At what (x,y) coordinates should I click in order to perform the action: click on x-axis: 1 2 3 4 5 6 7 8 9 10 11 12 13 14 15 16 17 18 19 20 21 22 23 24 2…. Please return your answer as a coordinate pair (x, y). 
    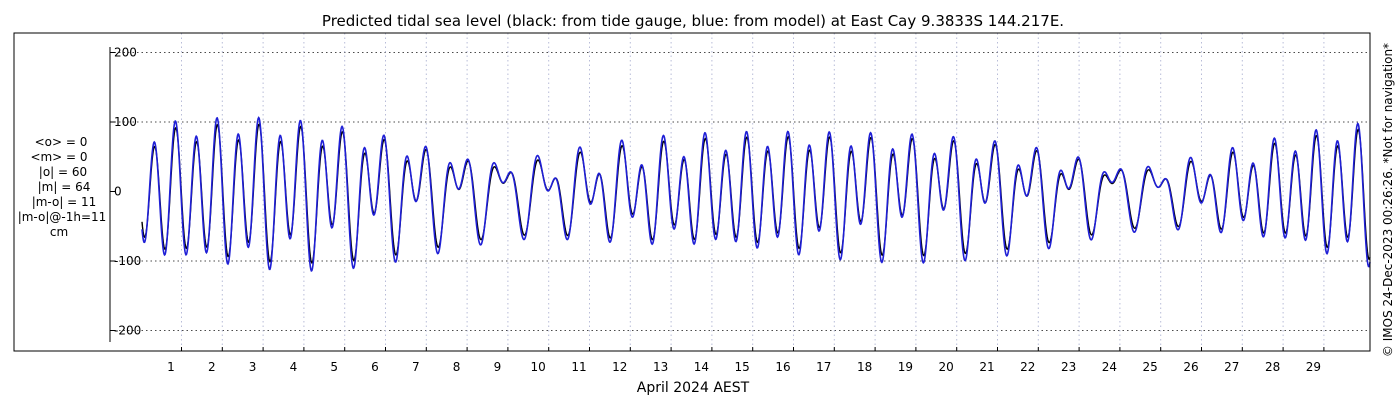
    Looking at the image, I should click on (746, 360).